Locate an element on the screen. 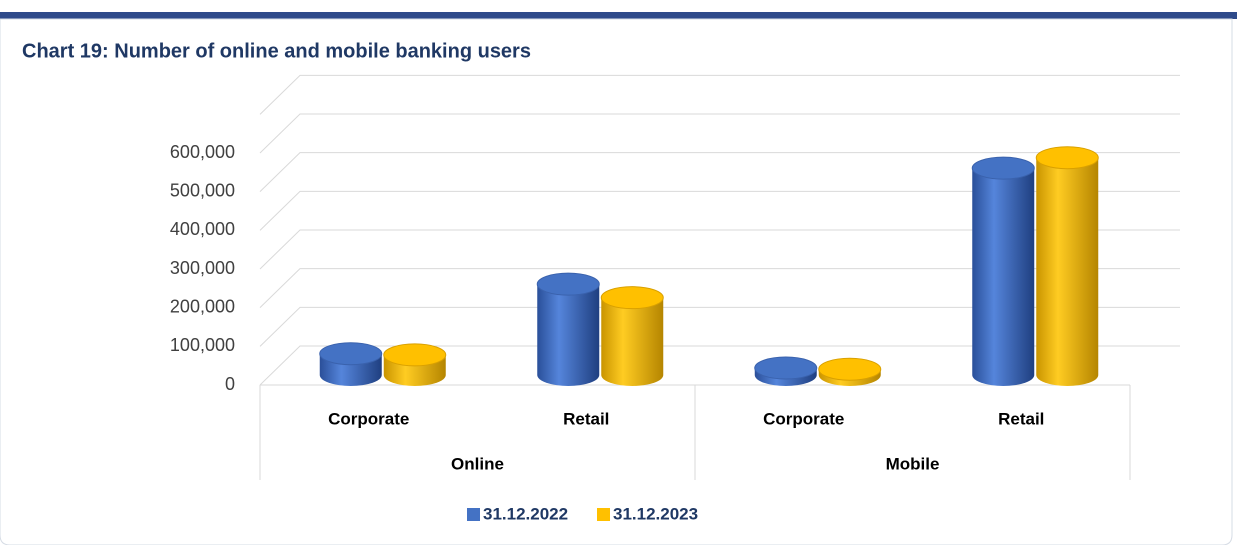 This screenshot has height=545, width=1237. y-tick-label: 100,000 is located at coordinates (202, 345).